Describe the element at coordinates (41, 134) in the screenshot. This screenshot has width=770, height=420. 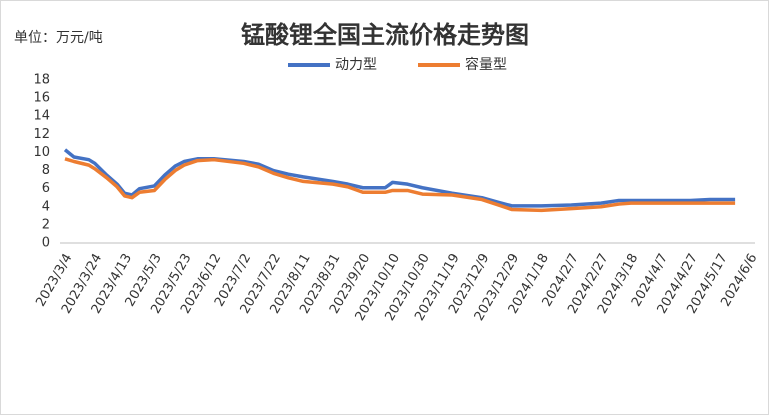
I see `y-tick-label: 12` at that location.